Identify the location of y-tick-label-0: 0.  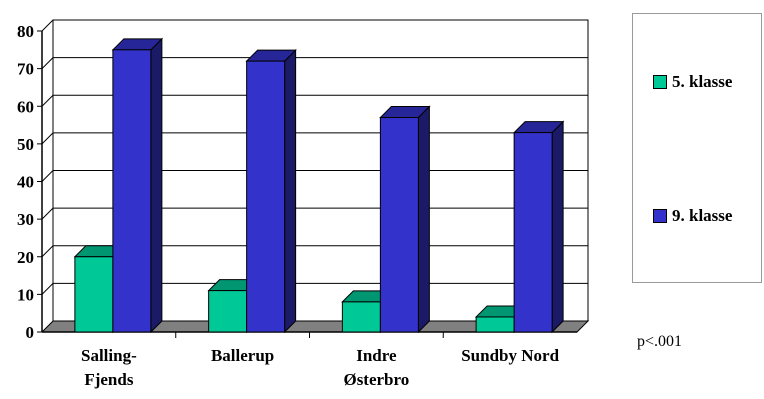
(30, 332).